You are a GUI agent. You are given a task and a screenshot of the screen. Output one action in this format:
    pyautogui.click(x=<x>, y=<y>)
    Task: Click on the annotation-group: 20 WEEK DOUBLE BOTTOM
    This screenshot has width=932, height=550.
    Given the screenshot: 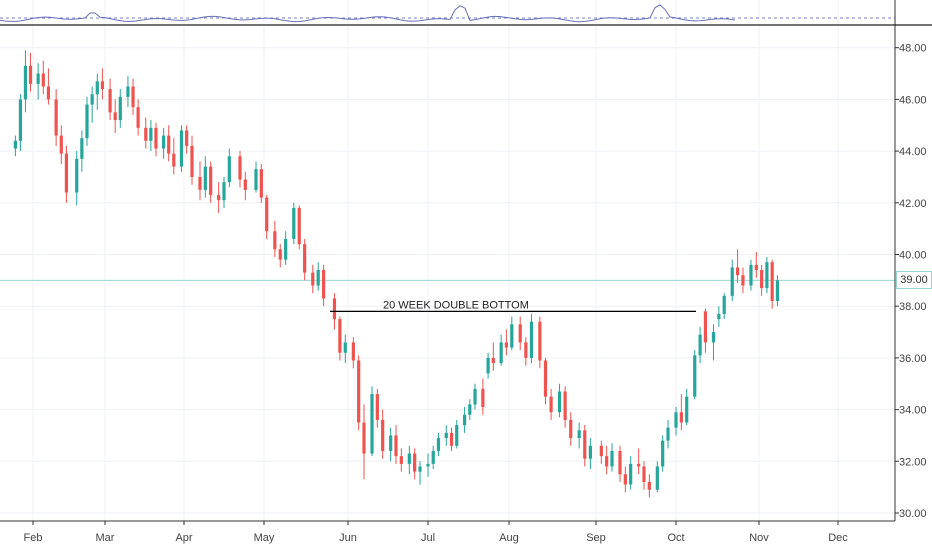 What is the action you would take?
    pyautogui.click(x=513, y=306)
    